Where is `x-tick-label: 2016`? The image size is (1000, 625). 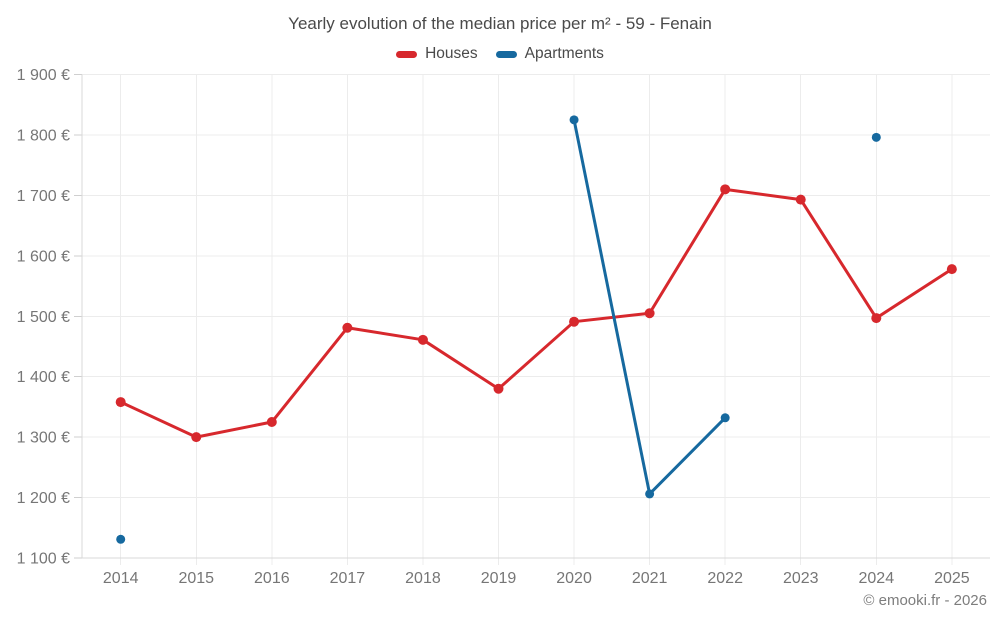 x-tick-label: 2016 is located at coordinates (272, 578).